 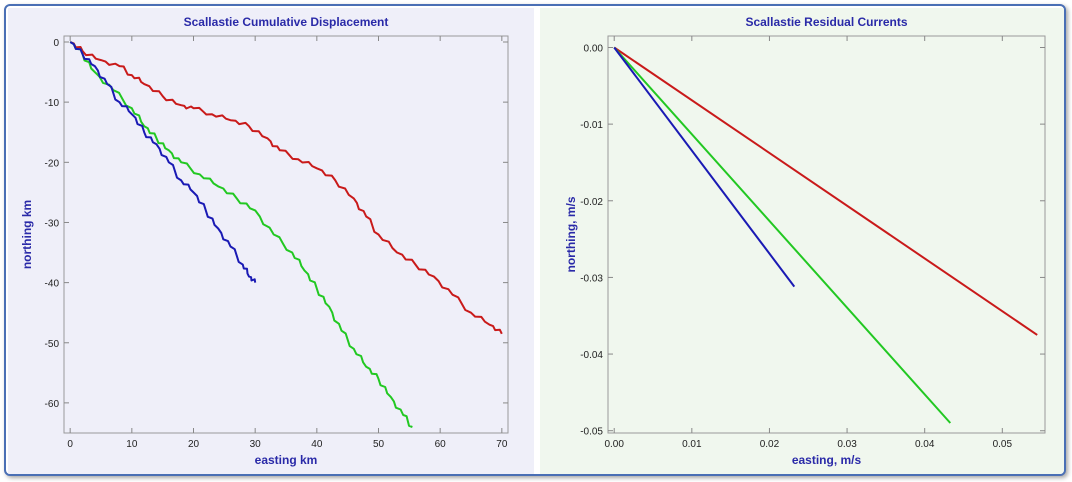 I want to click on y-tick-label: -0.01, so click(x=591, y=125).